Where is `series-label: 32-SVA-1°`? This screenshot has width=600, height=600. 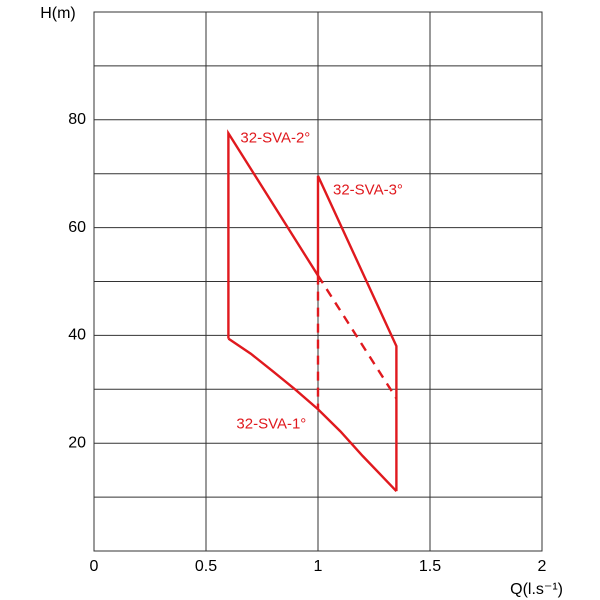 series-label: 32-SVA-1° is located at coordinates (271, 424).